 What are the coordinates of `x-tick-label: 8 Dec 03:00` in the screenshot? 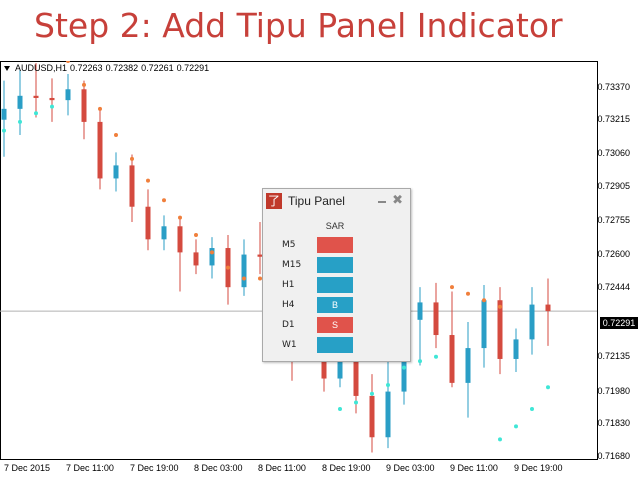 It's located at (218, 468).